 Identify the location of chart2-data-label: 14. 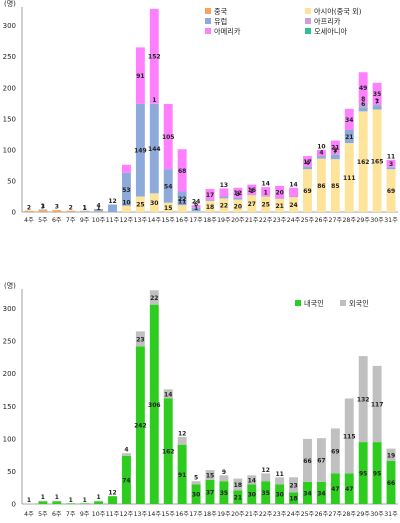
(168, 394).